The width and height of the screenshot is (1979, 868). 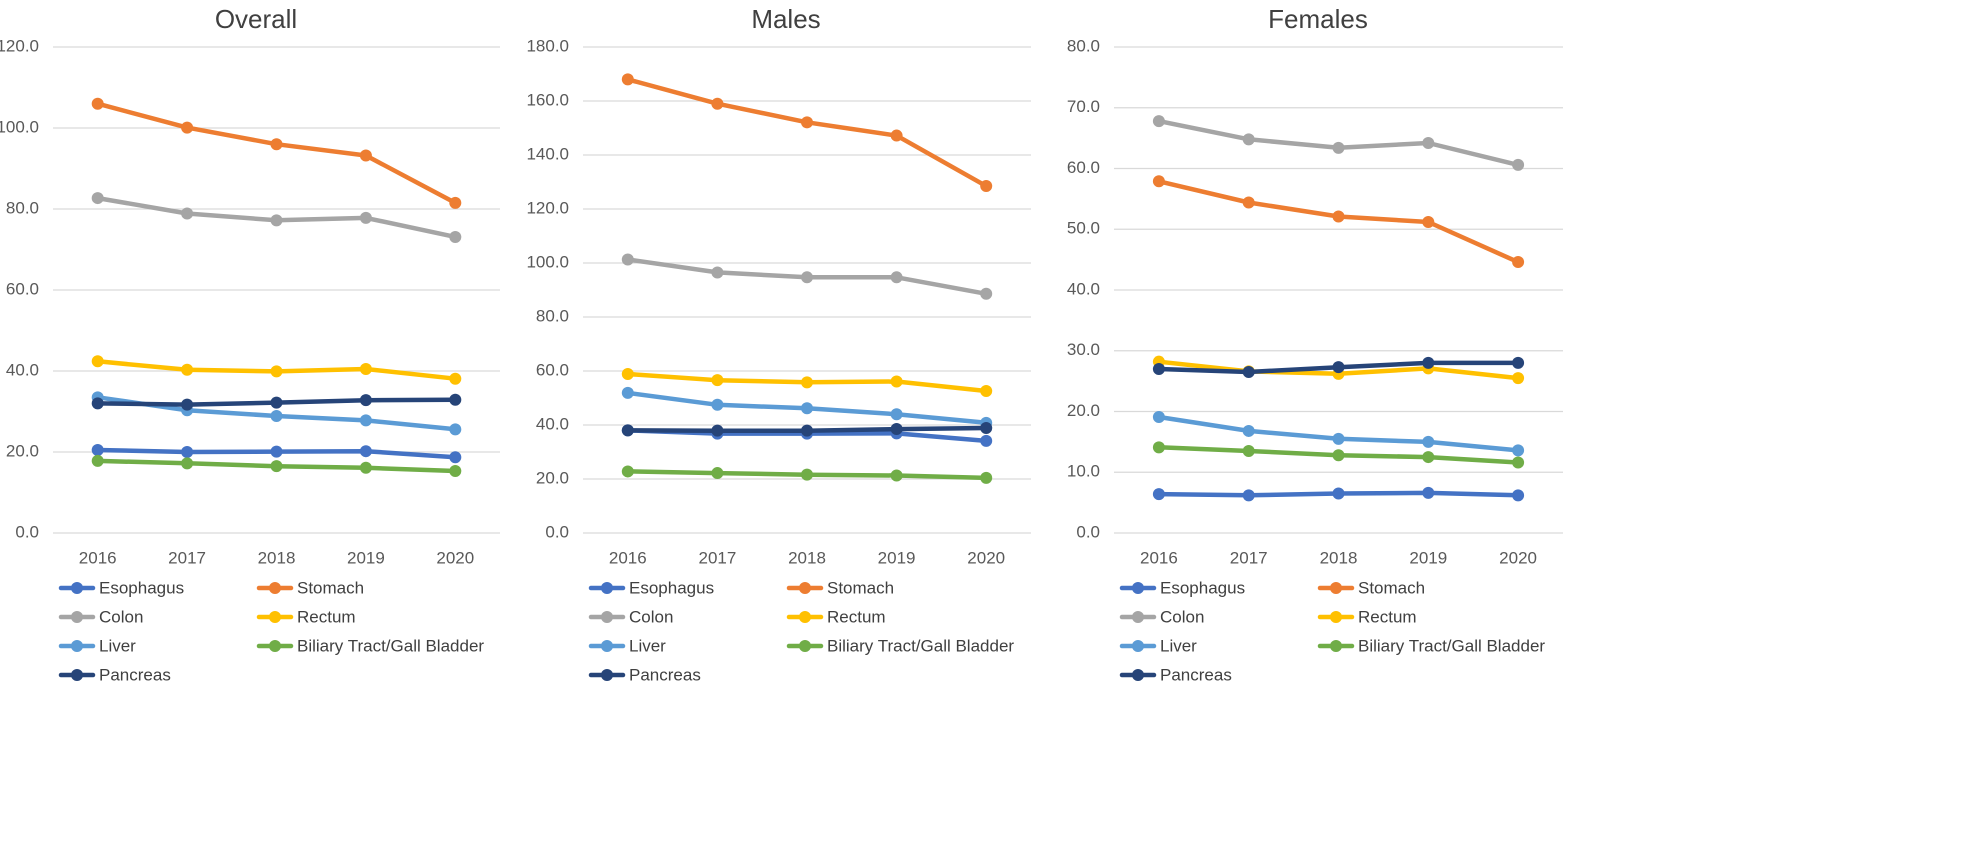 What do you see at coordinates (557, 531) in the screenshot?
I see `y-tick-label: 0.0` at bounding box center [557, 531].